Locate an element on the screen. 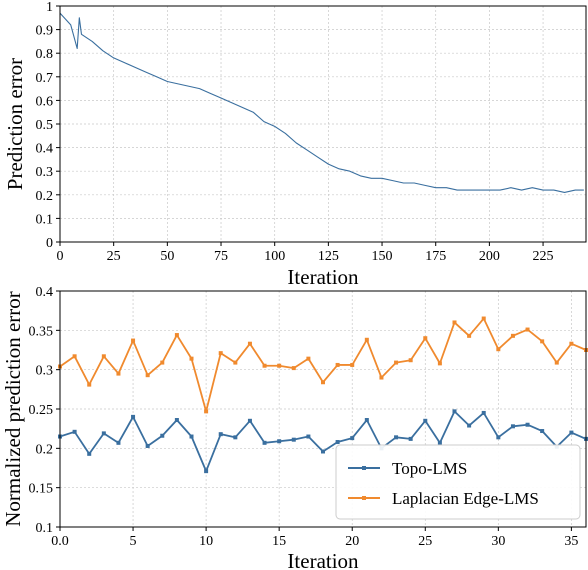  legend: Topo-LMS Laplacian Edge-LMS is located at coordinates (458, 482).